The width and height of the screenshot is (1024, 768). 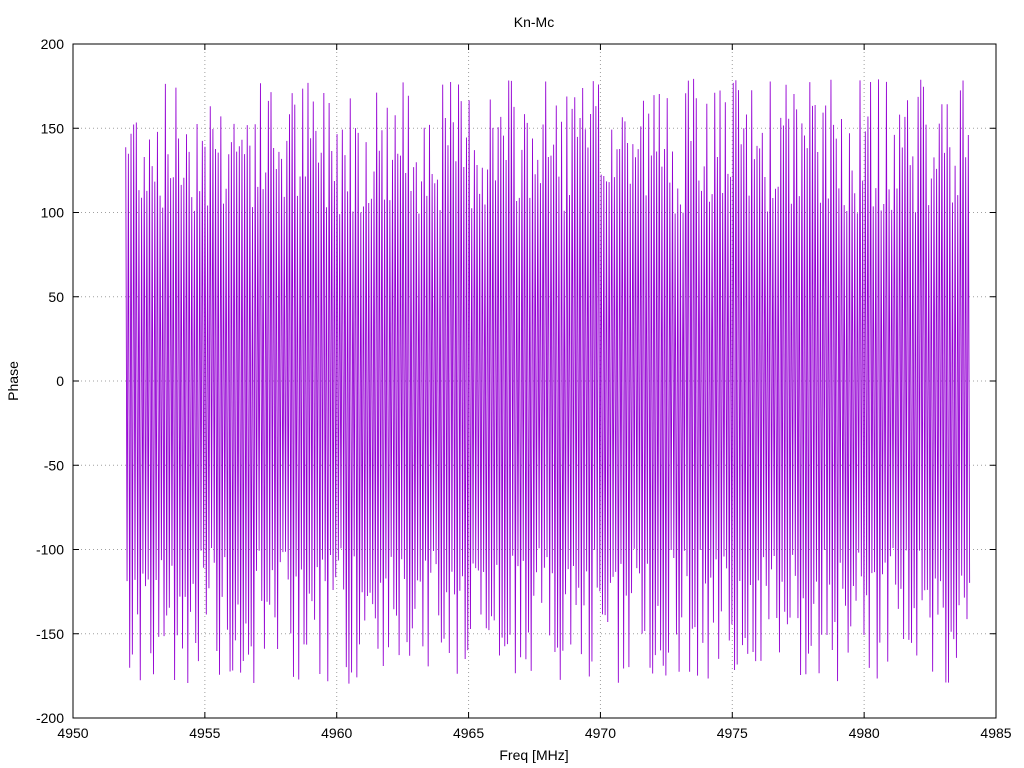 What do you see at coordinates (204, 733) in the screenshot?
I see `x-tick-label: 4955` at bounding box center [204, 733].